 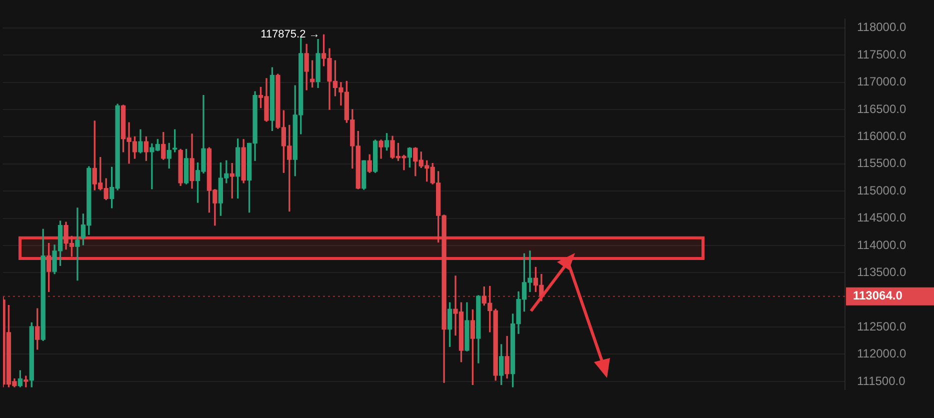 What do you see at coordinates (881, 109) in the screenshot?
I see `y-tick-label: 116500.0` at bounding box center [881, 109].